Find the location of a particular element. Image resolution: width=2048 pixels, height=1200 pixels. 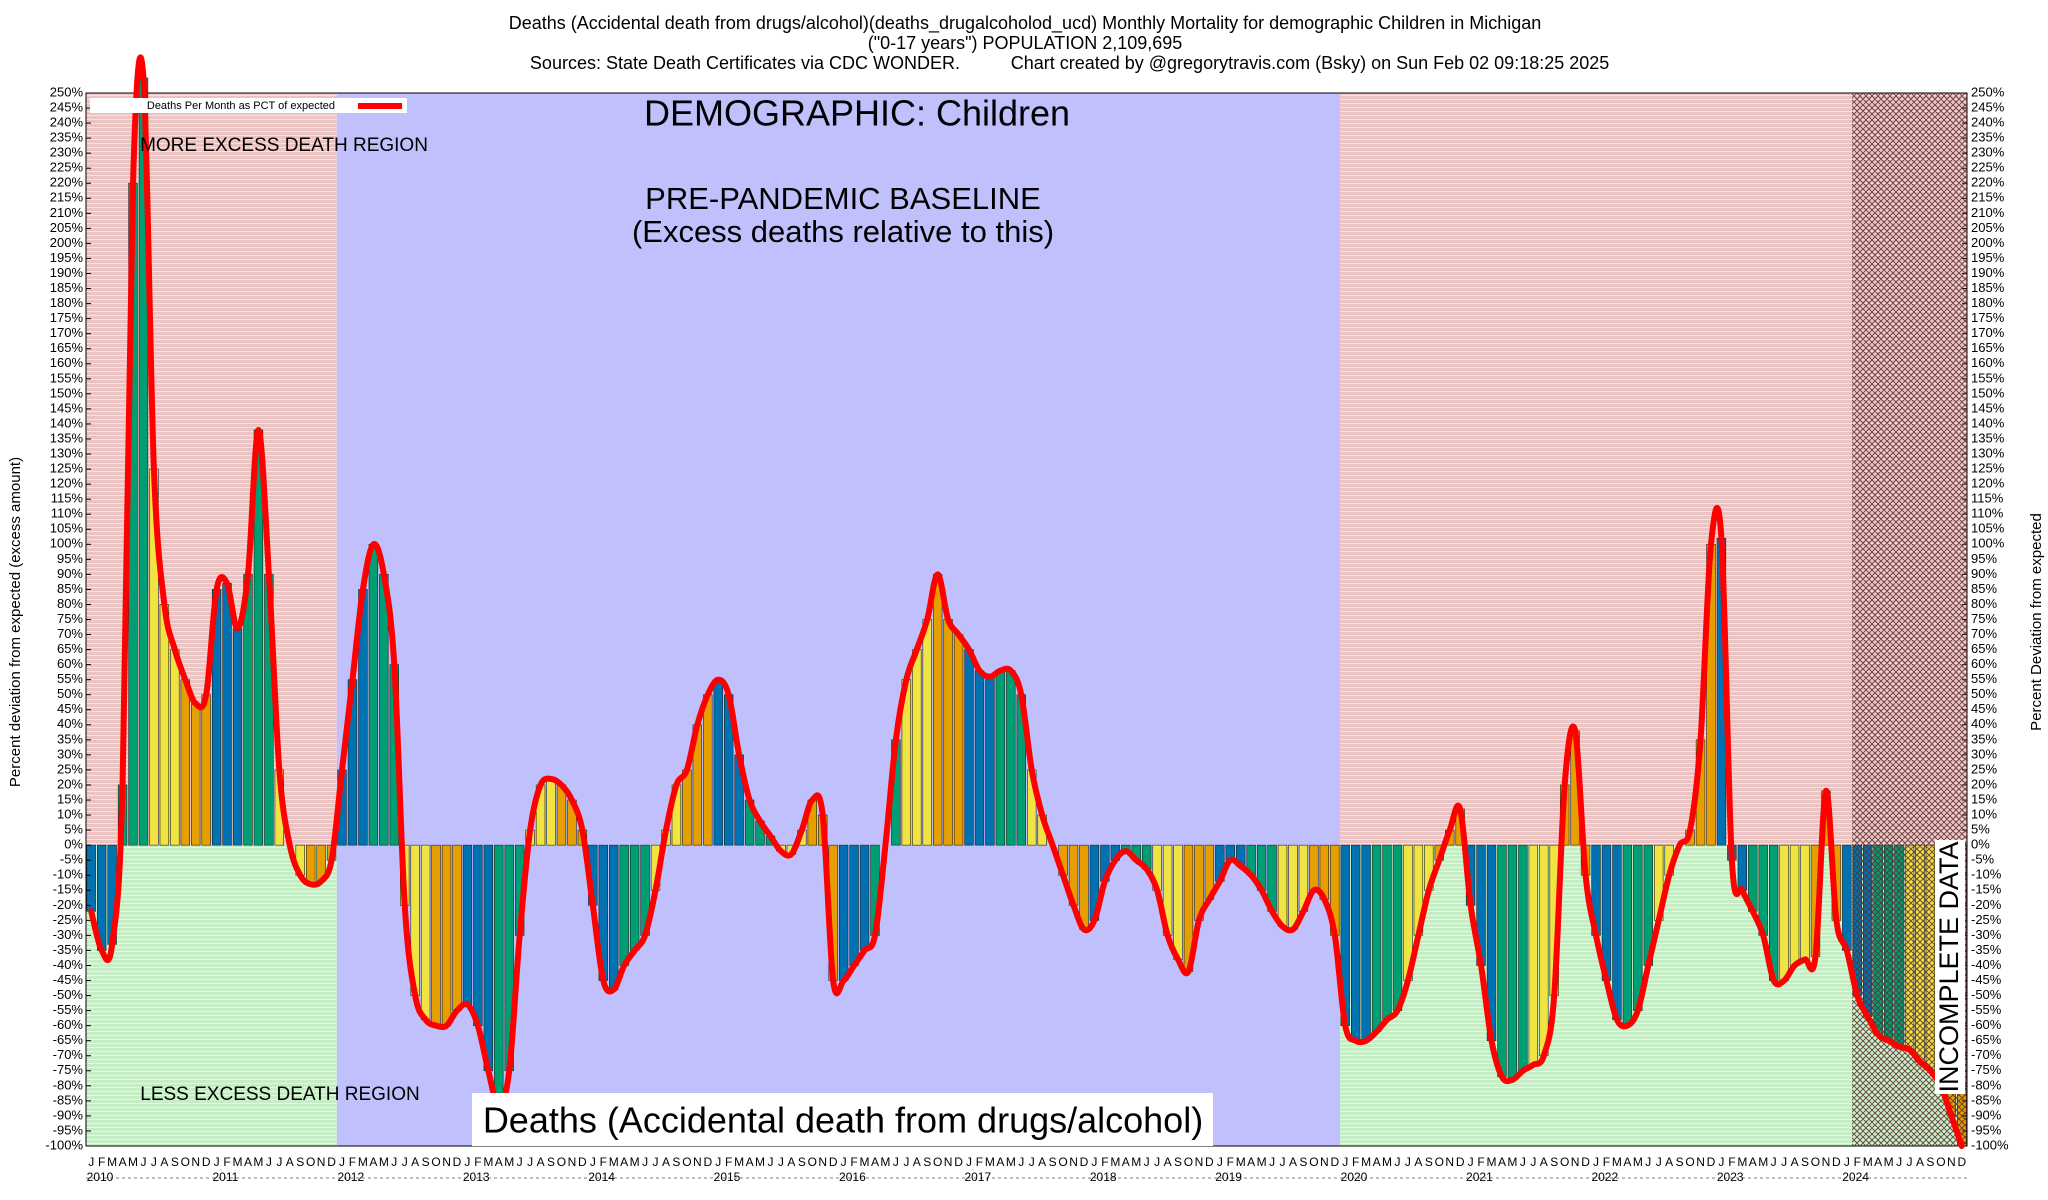

y-tick-label: 65% is located at coordinates (70, 648).